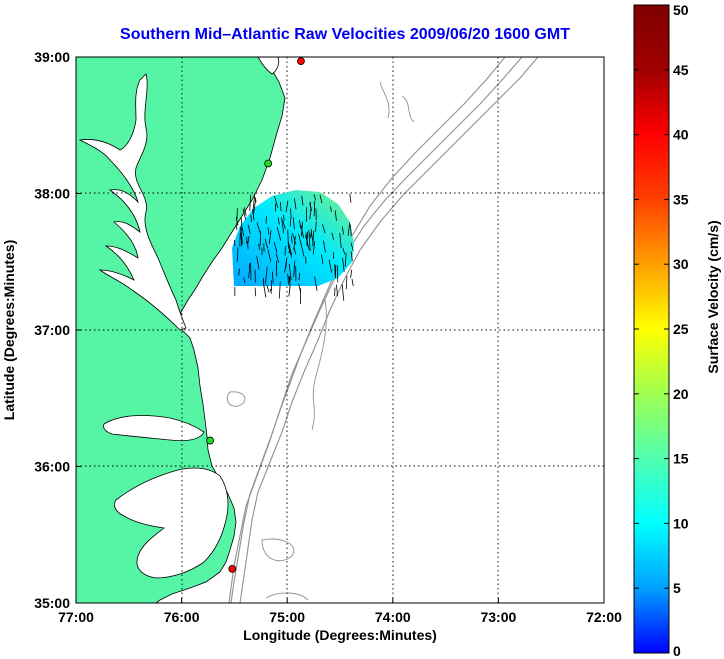  What do you see at coordinates (52, 603) in the screenshot?
I see `y-tick-label: 35:00` at bounding box center [52, 603].